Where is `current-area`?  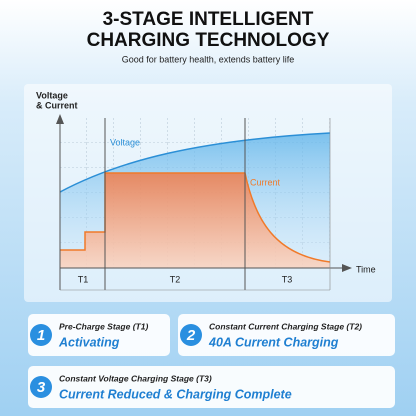 current-area is located at coordinates (195, 220).